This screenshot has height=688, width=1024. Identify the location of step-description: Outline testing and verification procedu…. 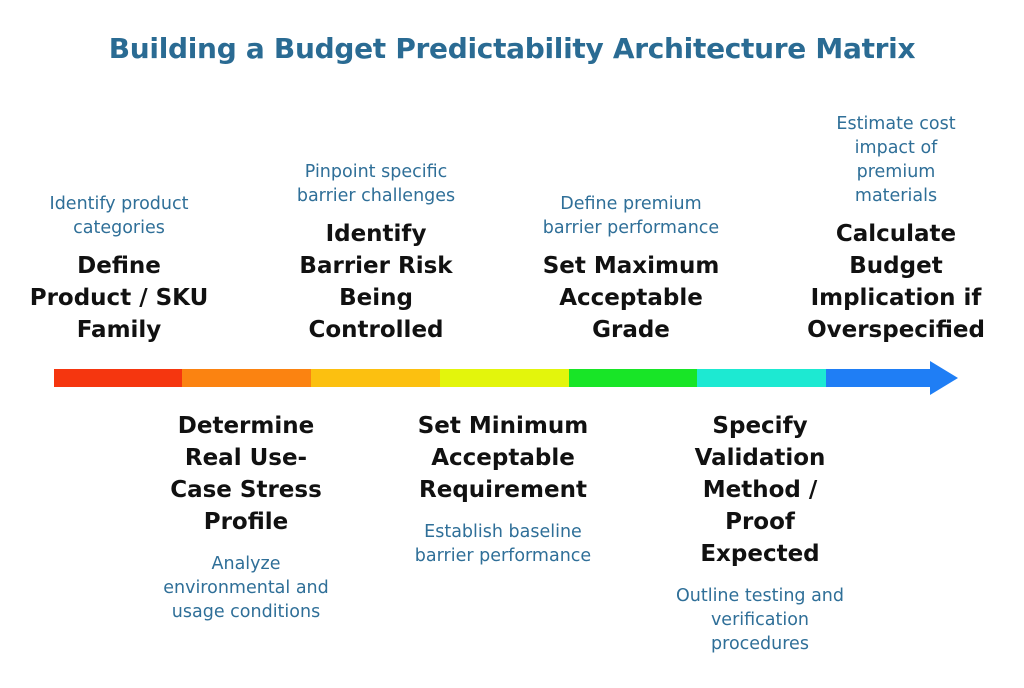
(760, 620).